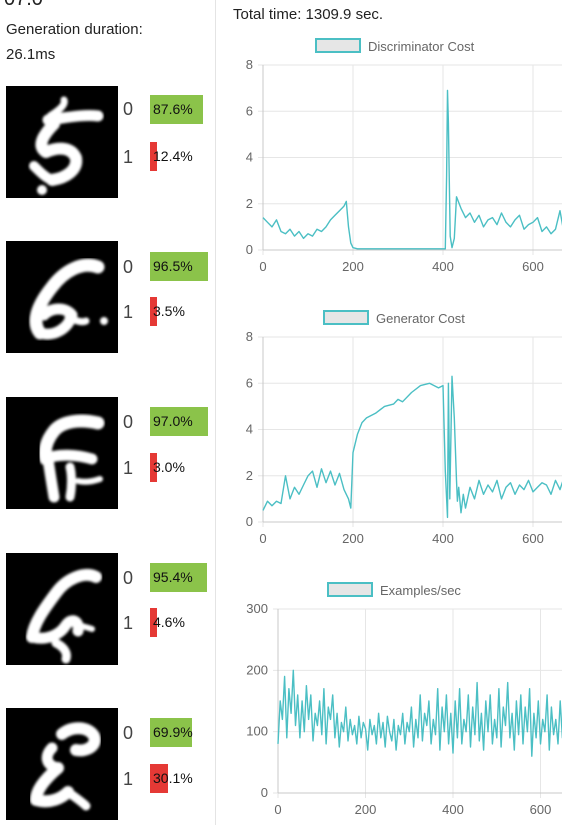 Image resolution: width=562 pixels, height=825 pixels. Describe the element at coordinates (23, 5) in the screenshot. I see `partial-header-value: 07.0` at that location.